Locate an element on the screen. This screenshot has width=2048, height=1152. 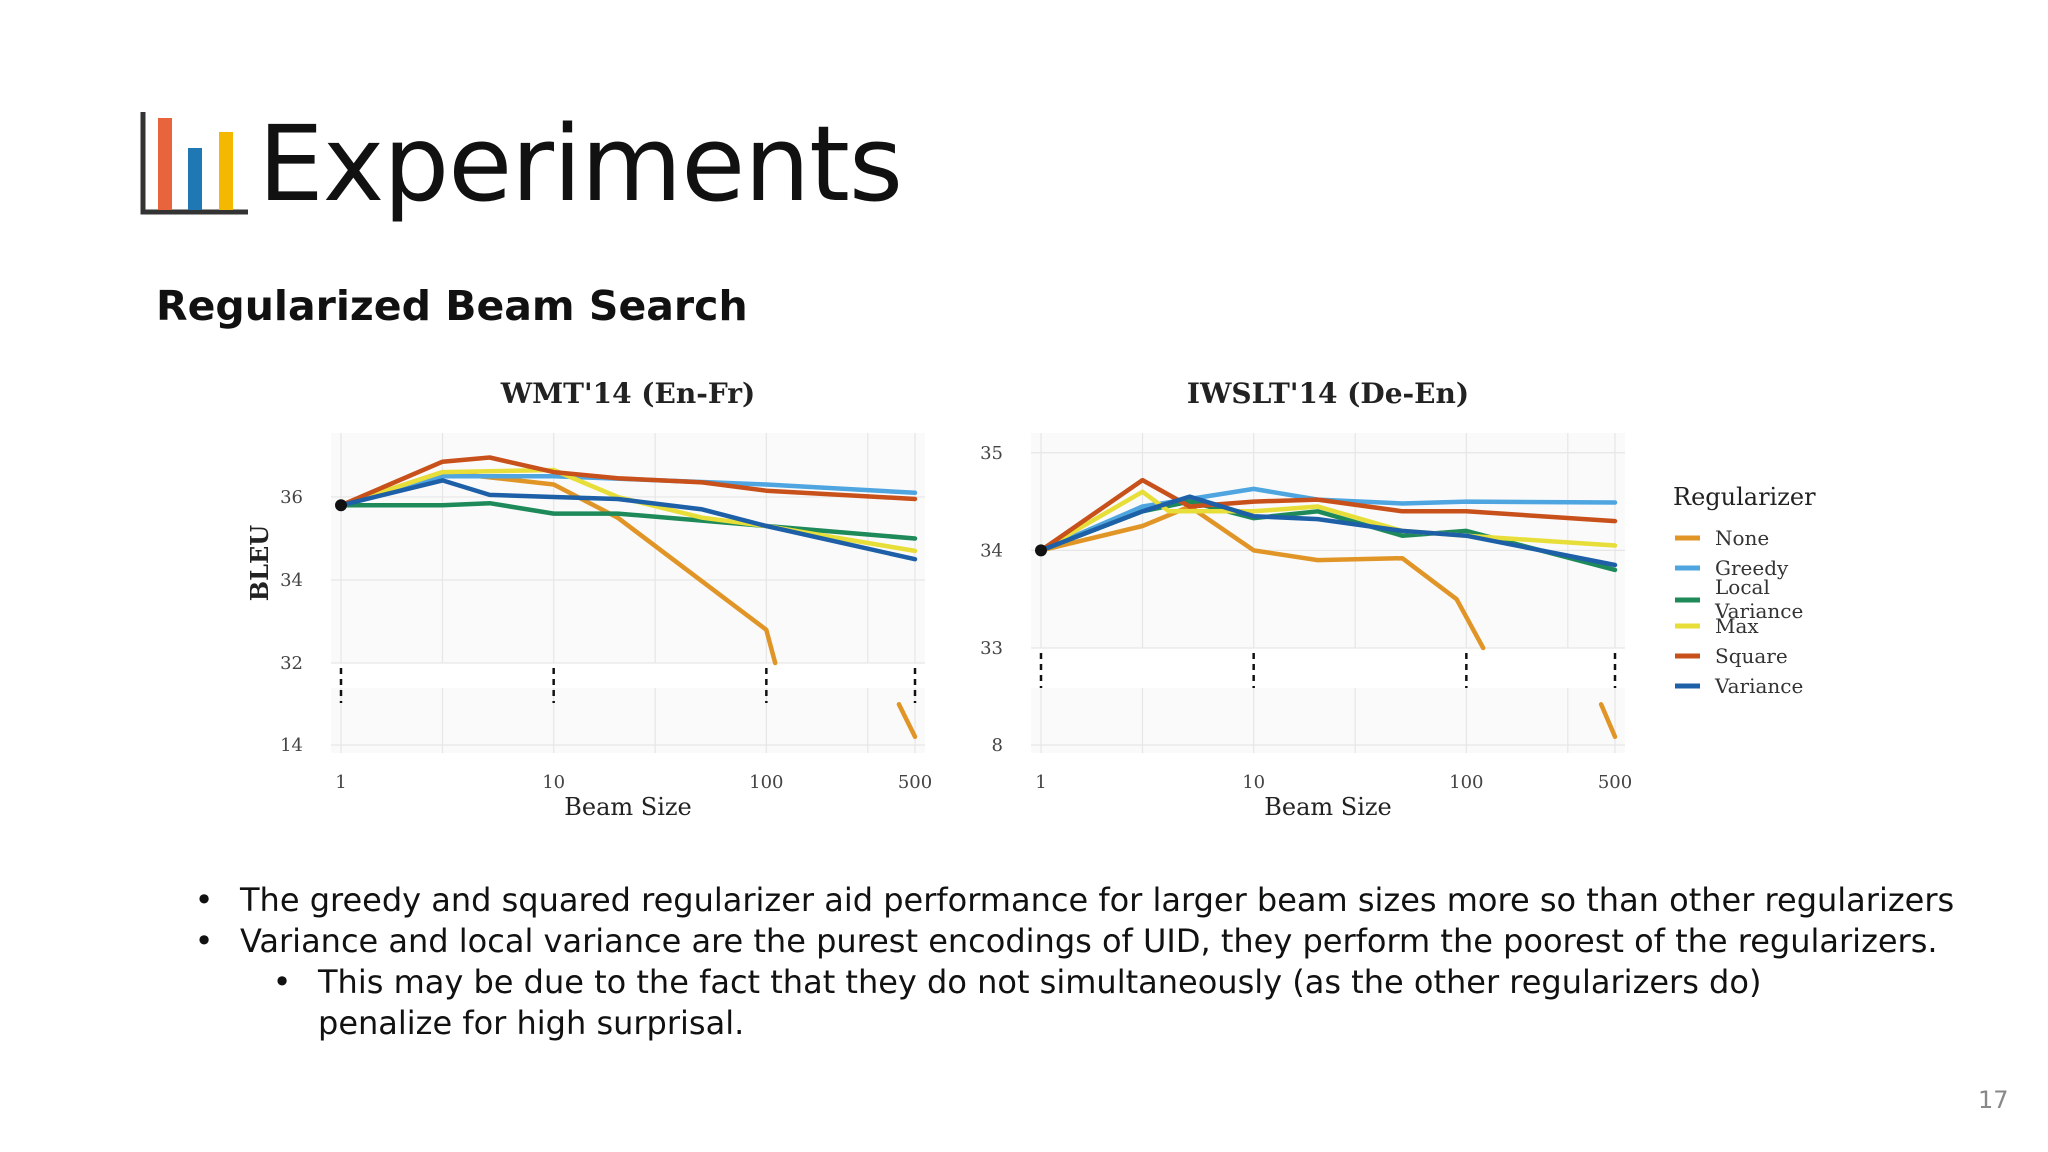
y-axis-label: BLEU is located at coordinates (259, 563).